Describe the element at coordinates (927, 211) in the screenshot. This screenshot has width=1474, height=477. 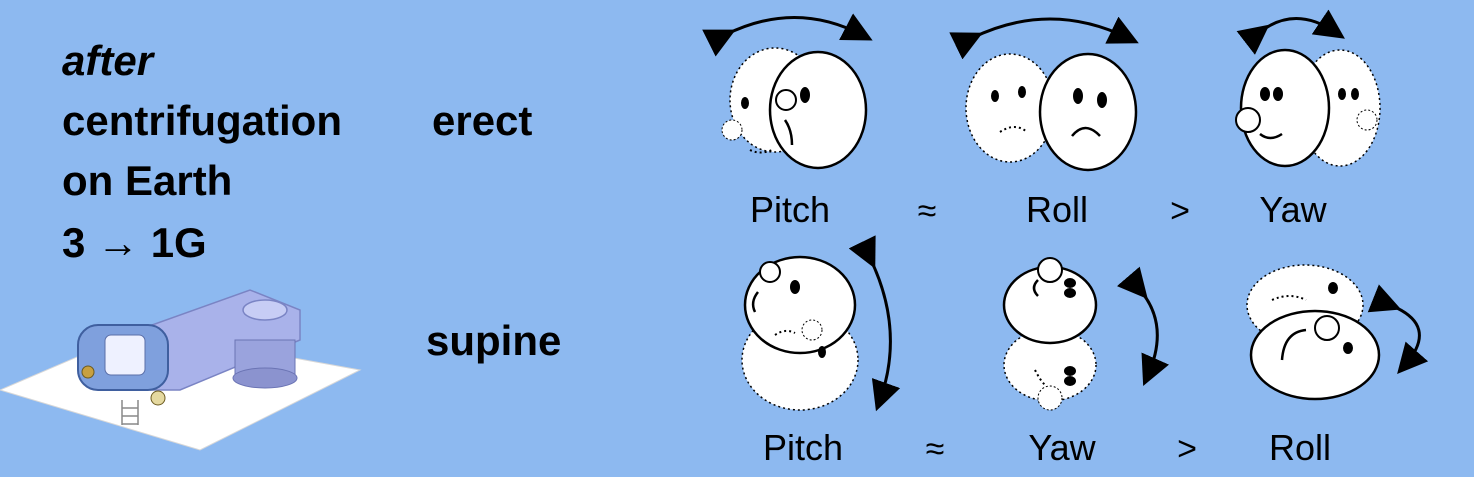
I see `label-erect-approx: ≈` at that location.